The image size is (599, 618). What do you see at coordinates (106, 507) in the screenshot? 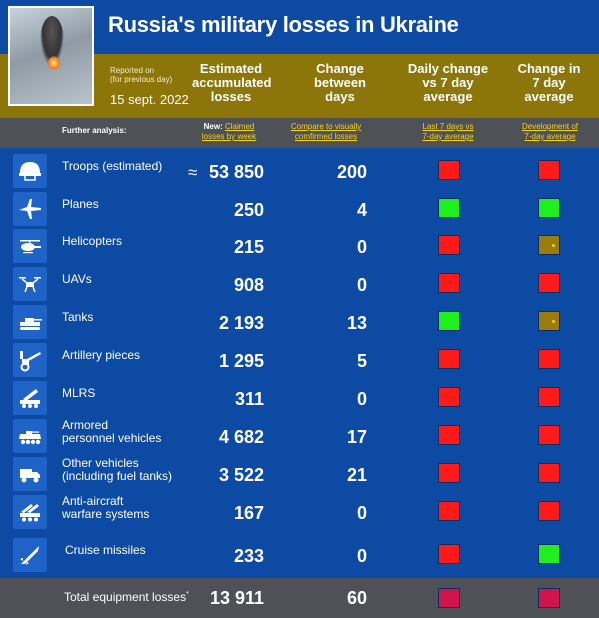
I see `row-label: Anti-aircraft warfare systems` at bounding box center [106, 507].